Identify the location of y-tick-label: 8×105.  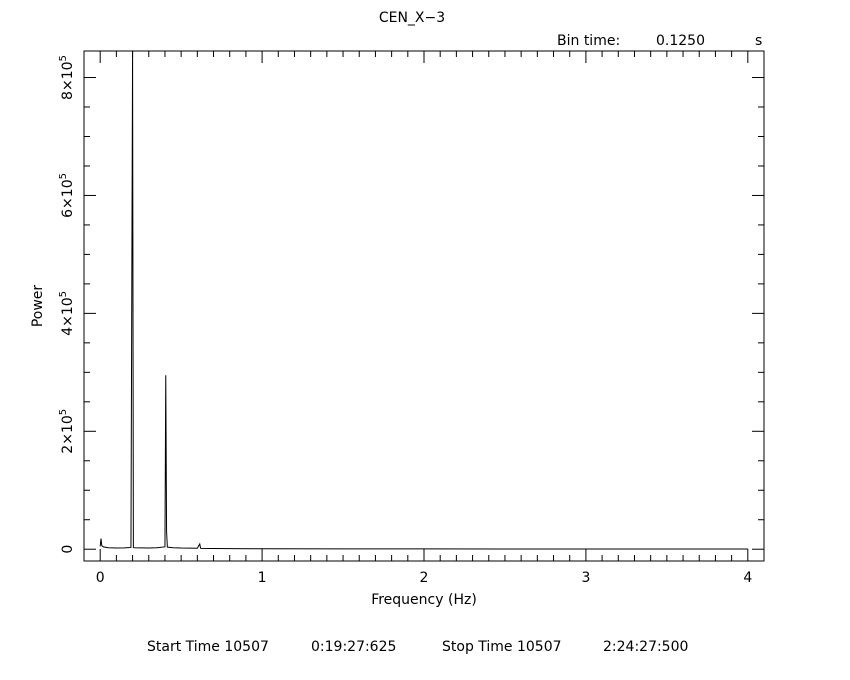
(67, 77).